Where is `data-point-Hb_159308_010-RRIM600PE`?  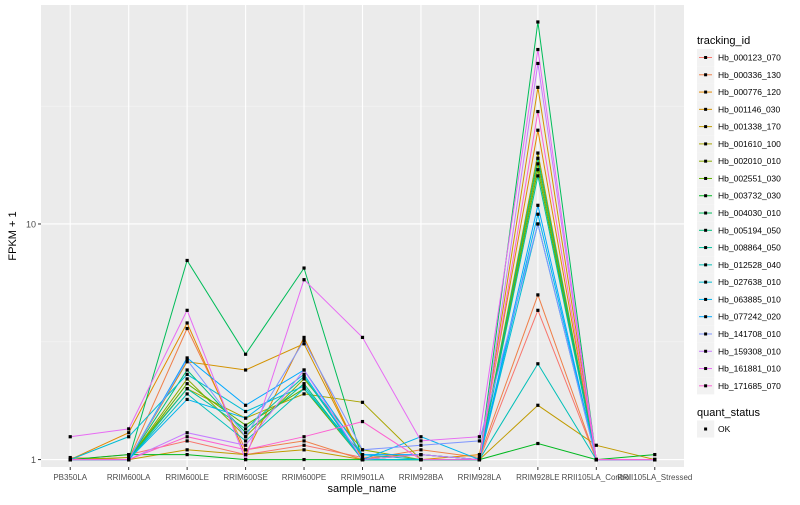 data-point-Hb_159308_010-RRIM600PE is located at coordinates (304, 370).